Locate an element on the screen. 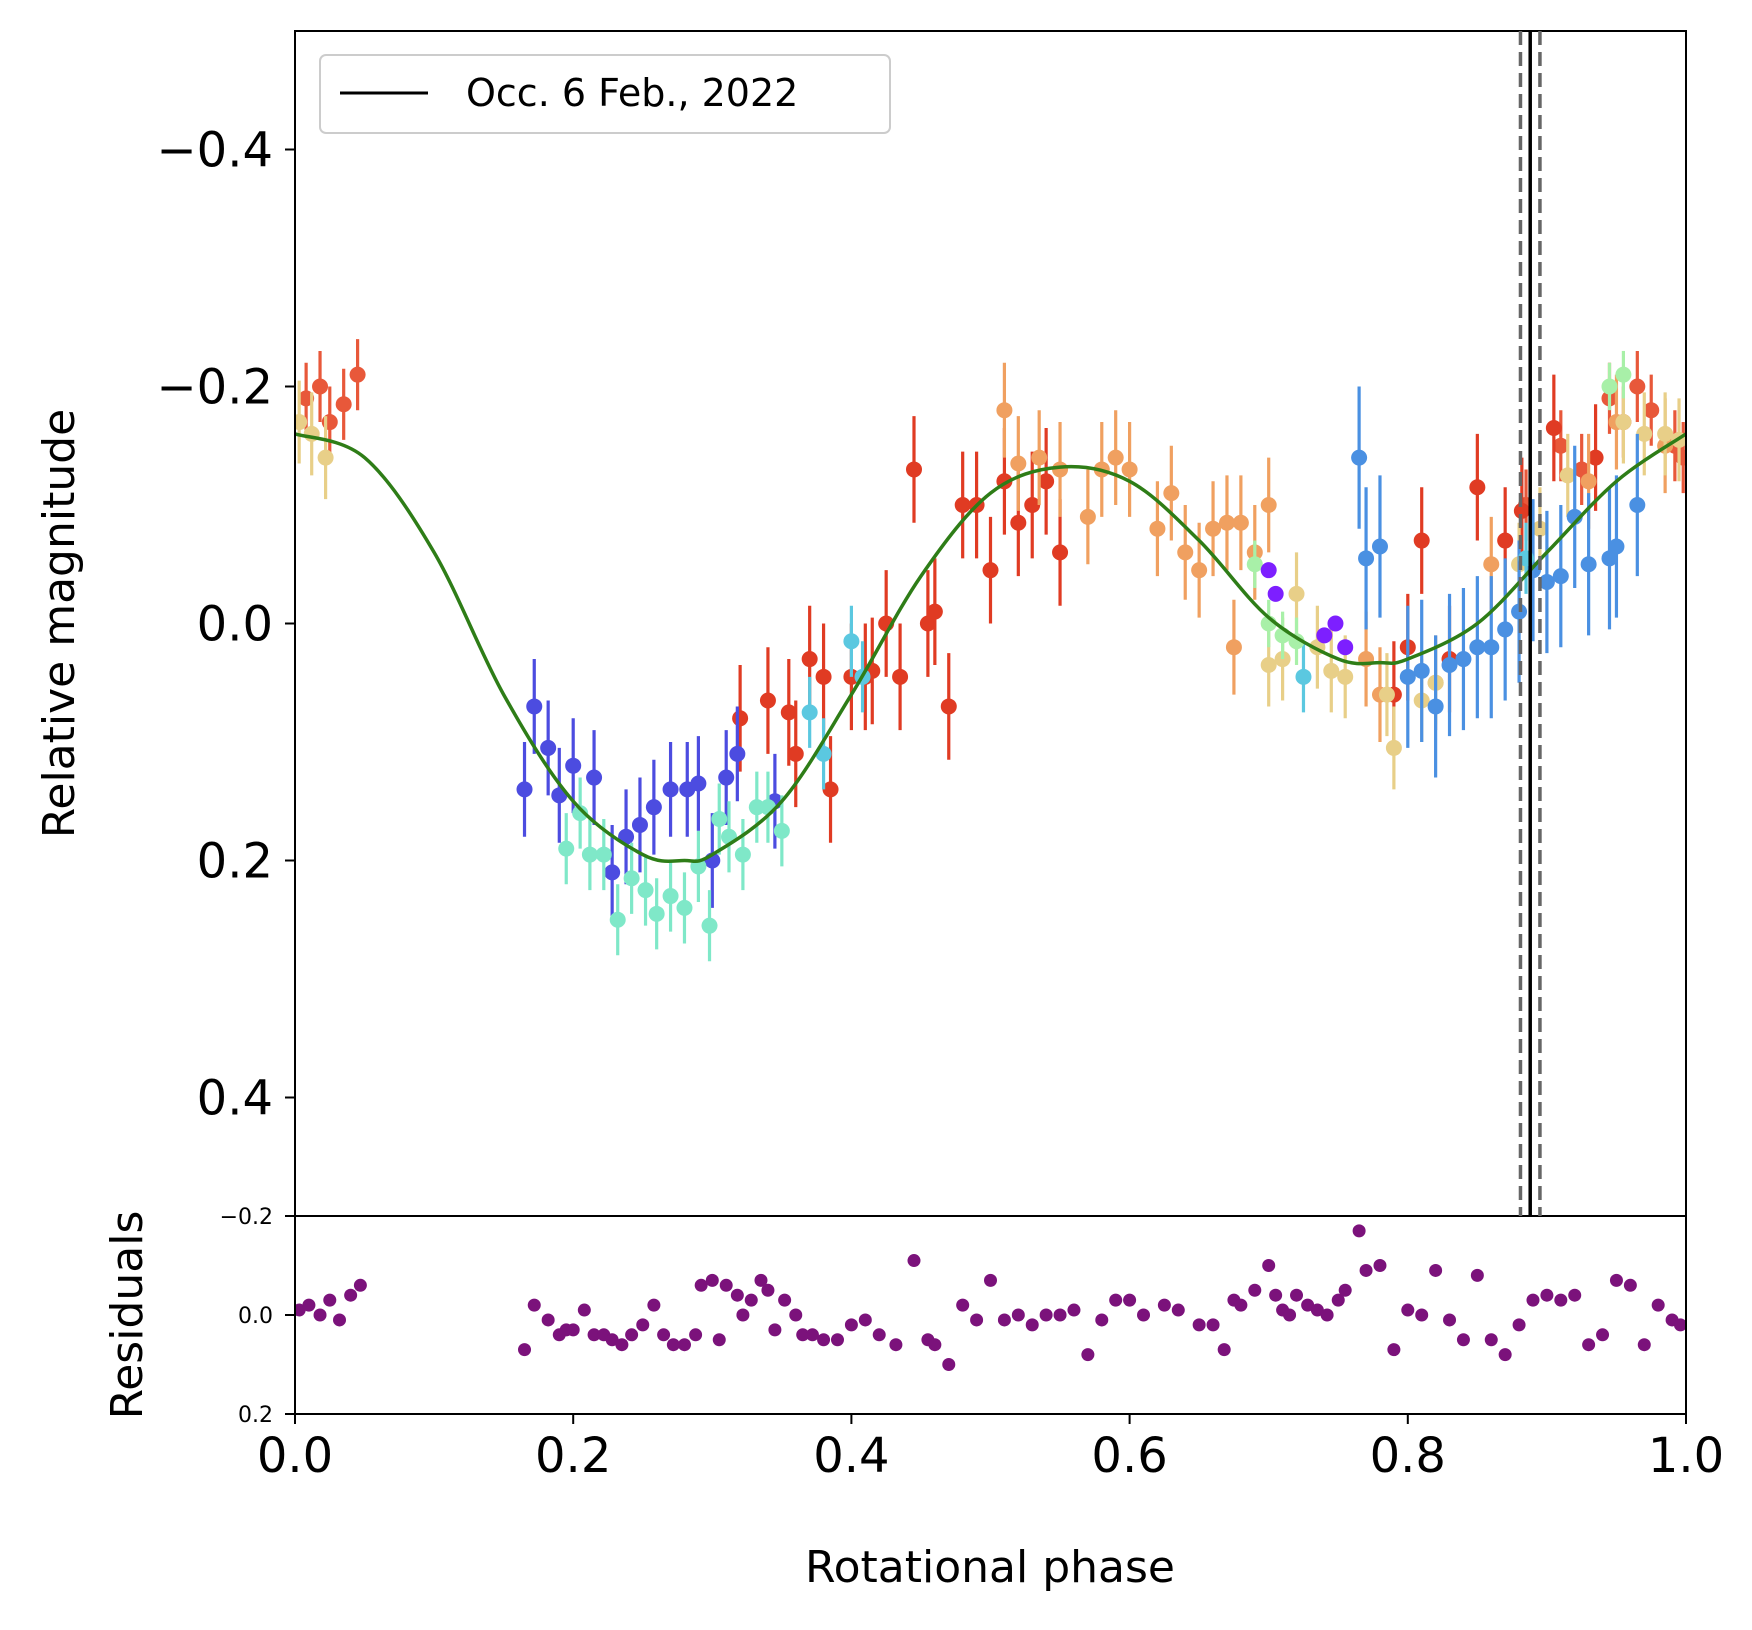 The width and height of the screenshot is (1752, 1630). main-y-tick-label: 0.2 is located at coordinates (235, 862).